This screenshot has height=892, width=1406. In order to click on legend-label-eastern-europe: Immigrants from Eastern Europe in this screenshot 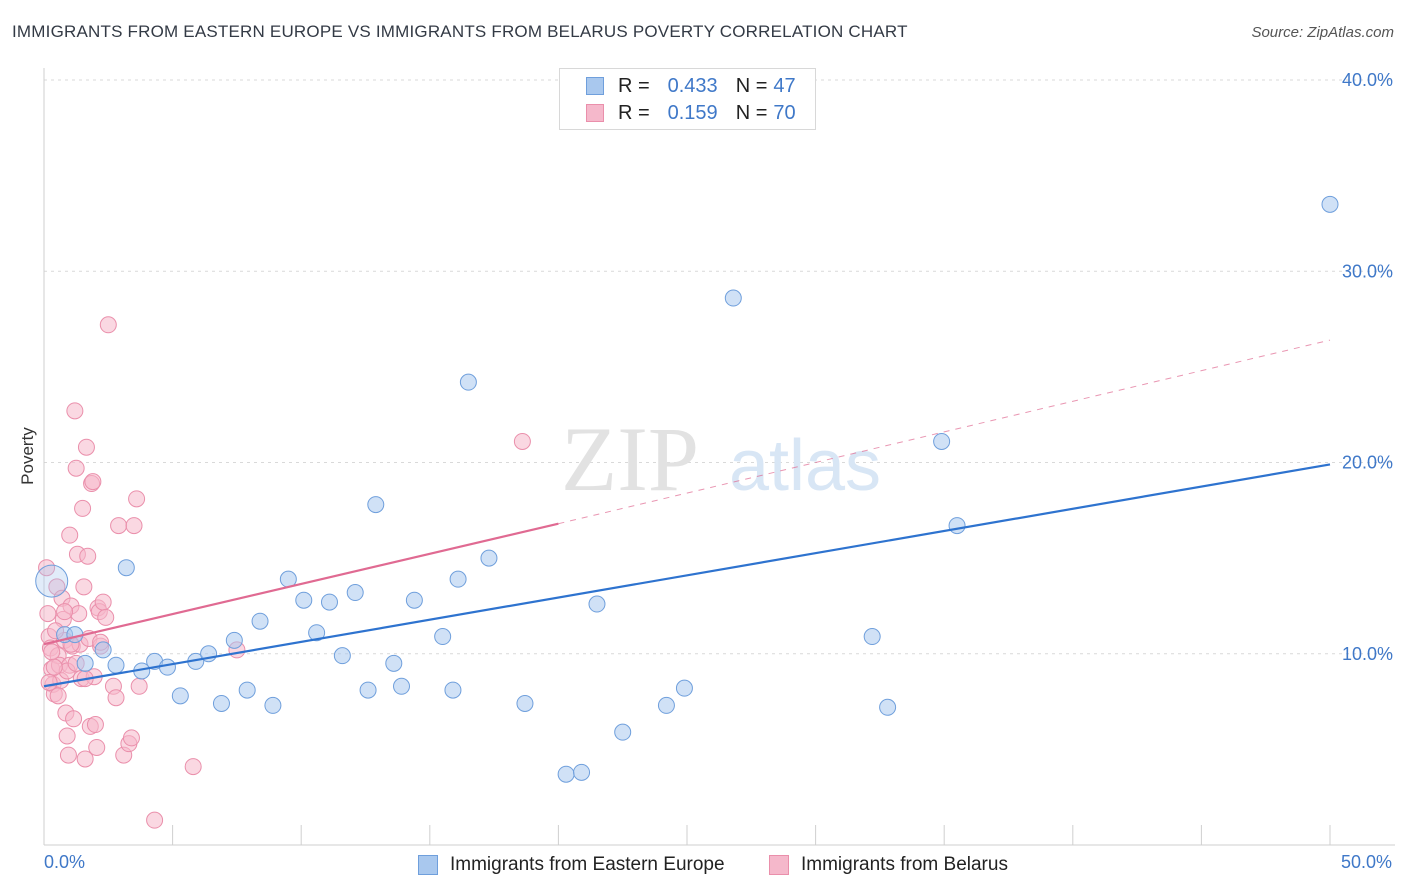, I will do `click(587, 864)`.